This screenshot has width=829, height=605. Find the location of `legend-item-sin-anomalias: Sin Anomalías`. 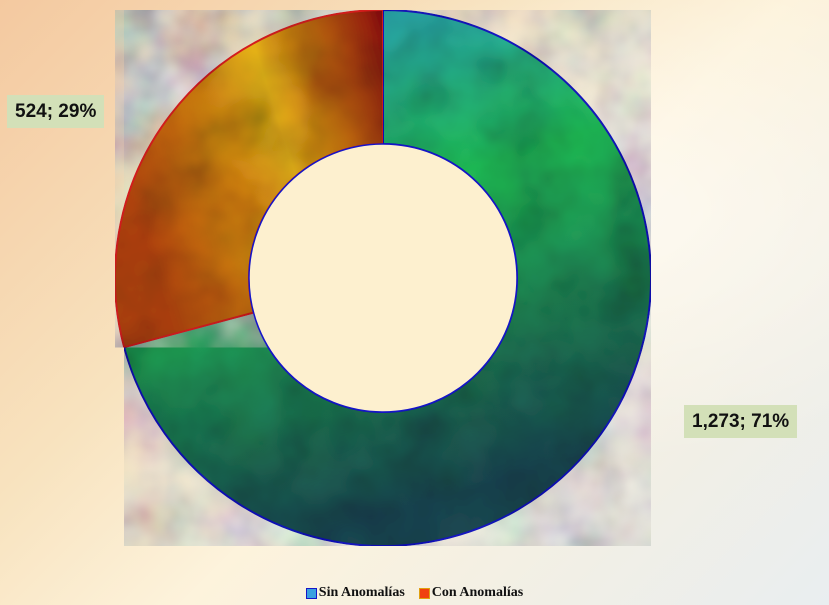

legend-item-sin-anomalias: Sin Anomalías is located at coordinates (355, 593).